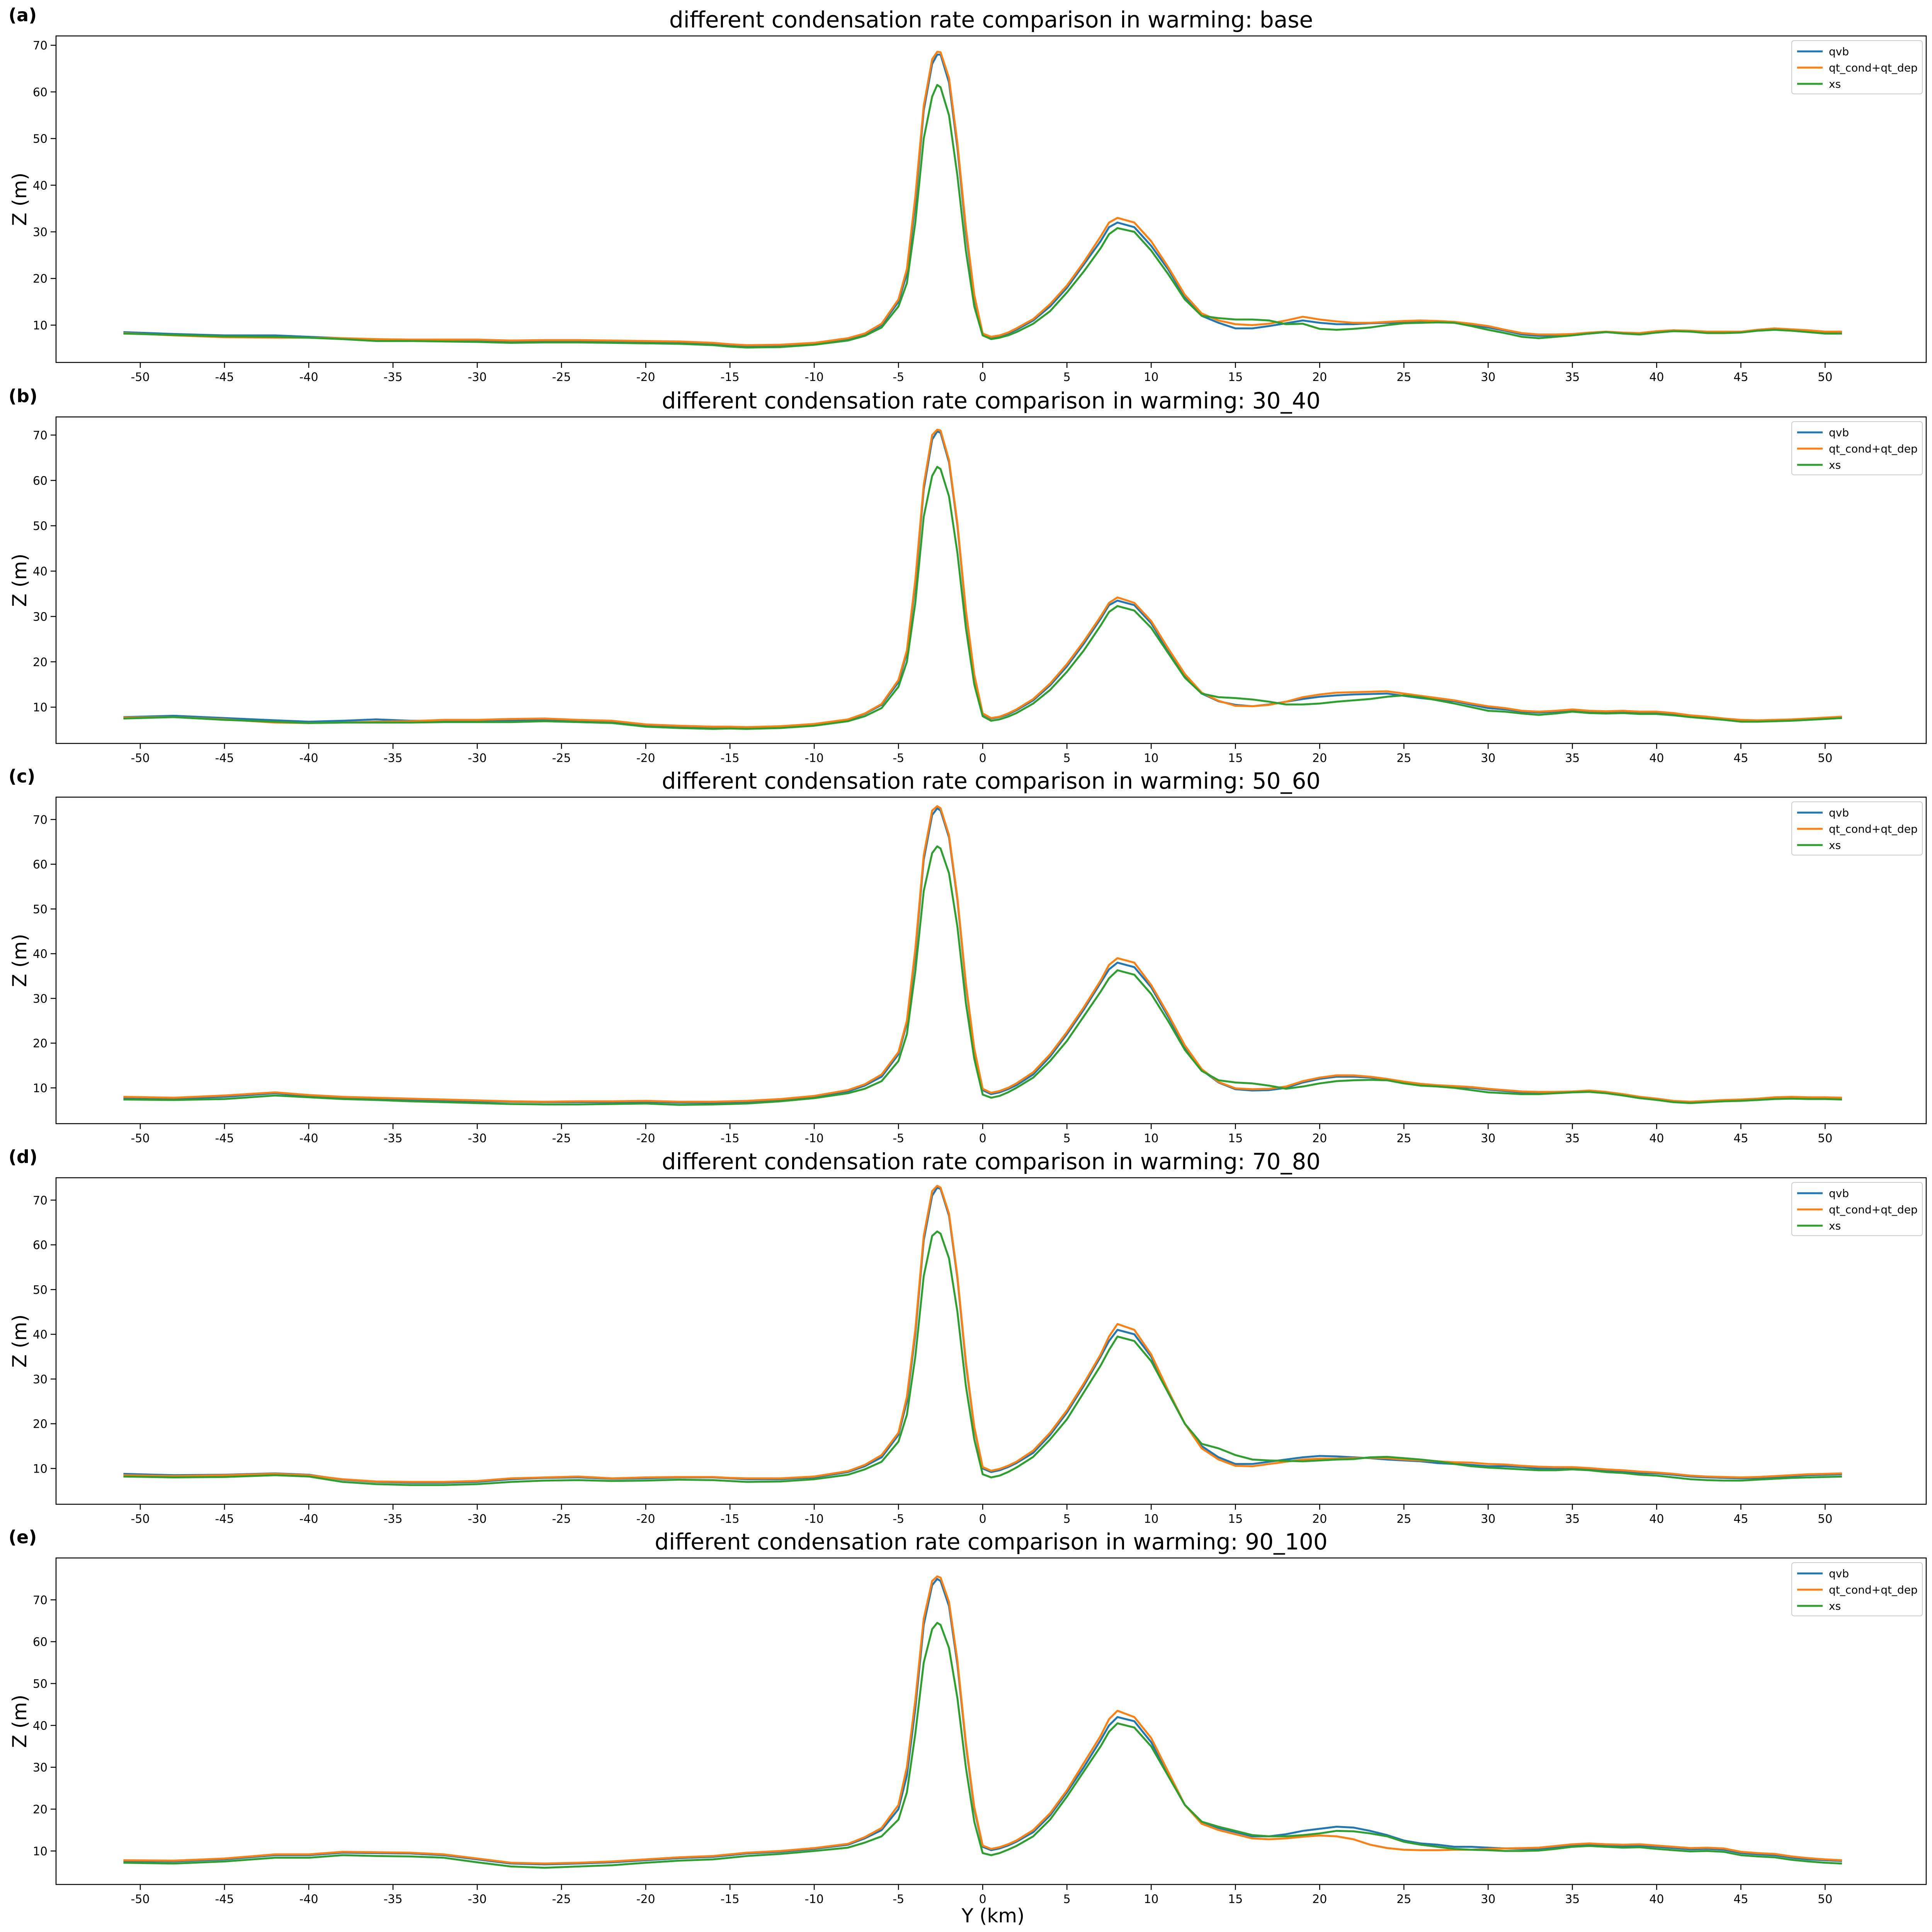 The width and height of the screenshot is (1932, 1932). I want to click on y-tick-label: 30, so click(41, 1379).